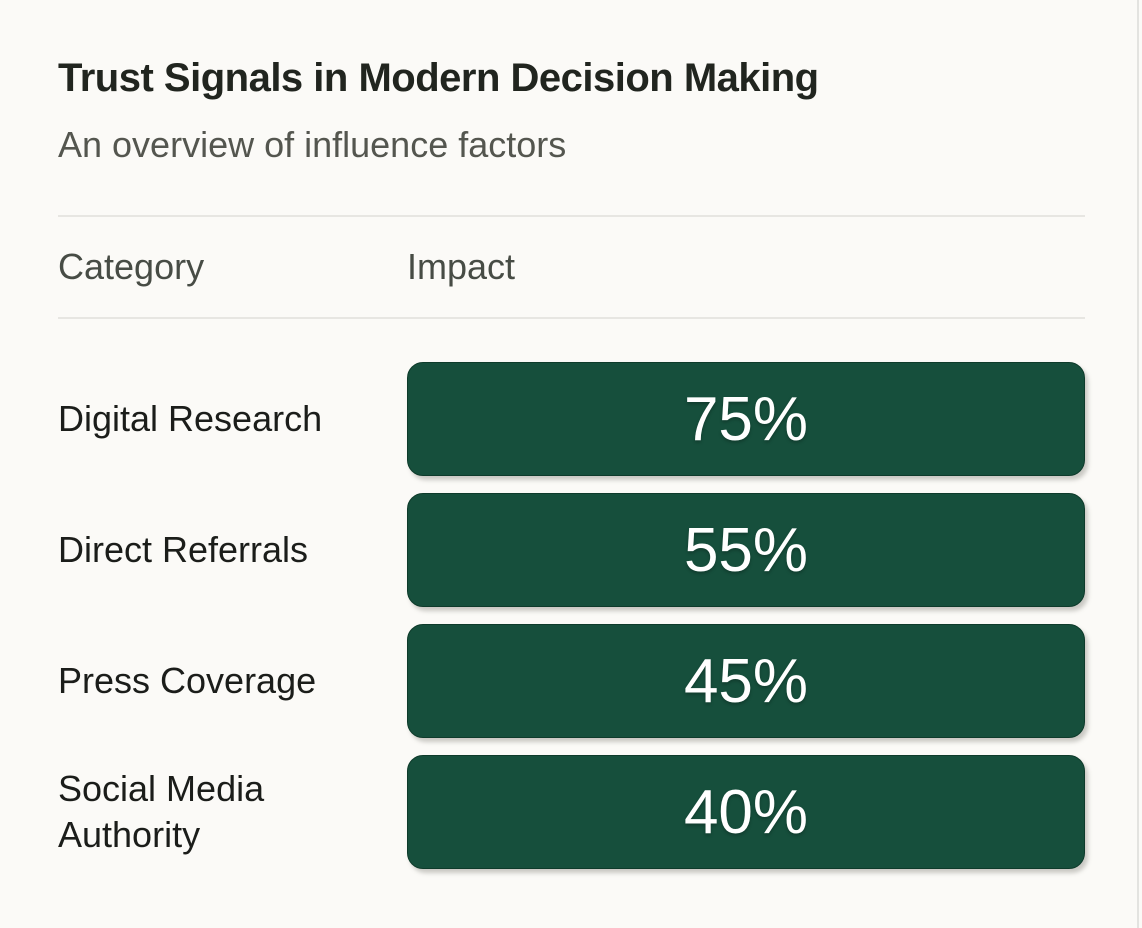  I want to click on category-label: Direct Referrals, so click(183, 549).